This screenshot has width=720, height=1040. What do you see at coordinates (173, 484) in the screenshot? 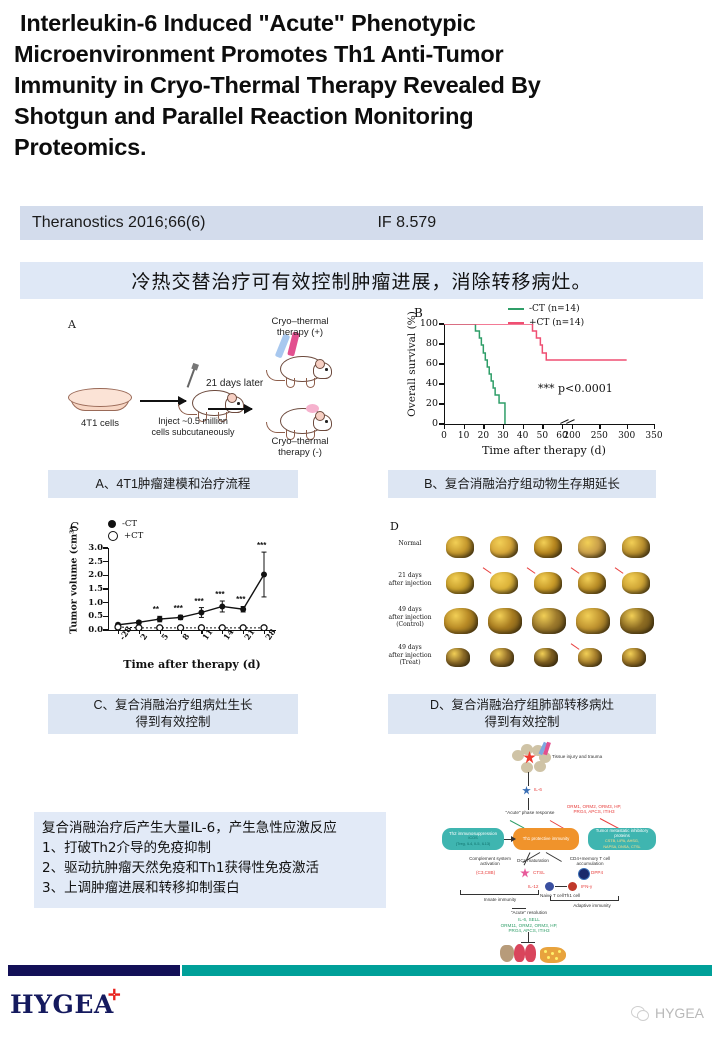
I see `panel-a-caption: A、4T1肿瘤建模和治疗流程` at bounding box center [173, 484].